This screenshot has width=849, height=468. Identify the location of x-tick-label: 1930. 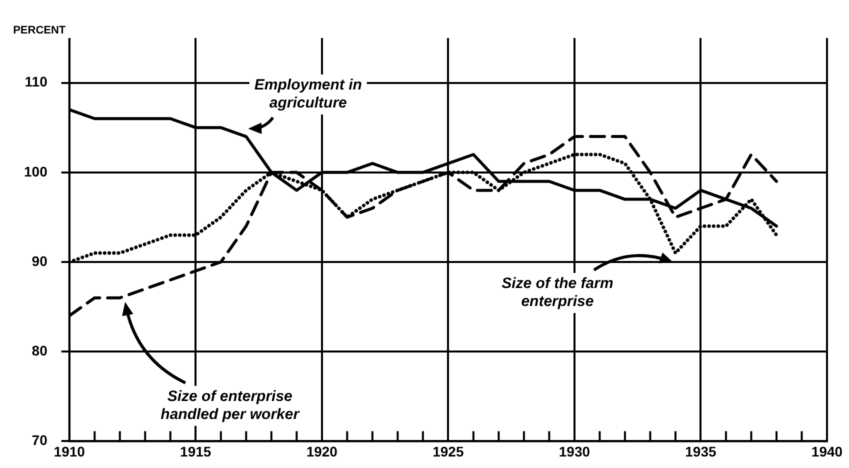
(574, 451).